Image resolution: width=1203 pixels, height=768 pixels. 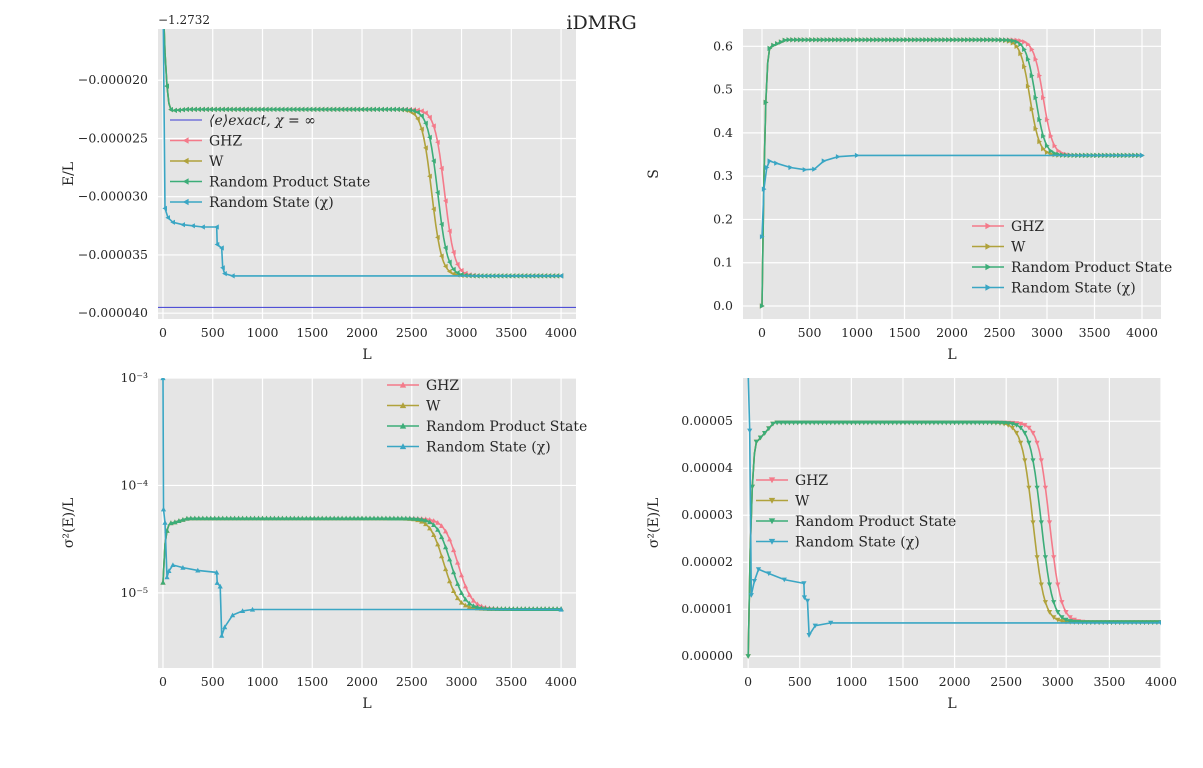 I want to click on series-line, so click(x=954, y=508).